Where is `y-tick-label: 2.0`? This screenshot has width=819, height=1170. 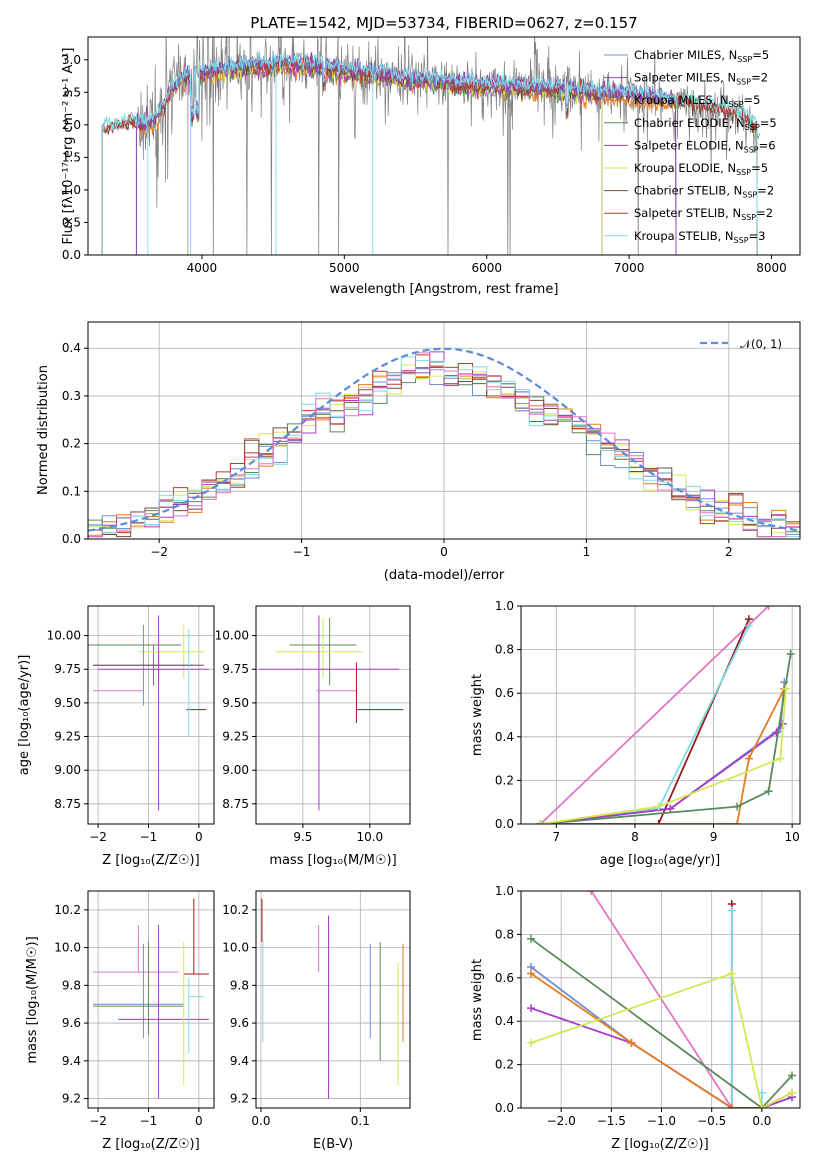
y-tick-label: 2.0 is located at coordinates (71, 125).